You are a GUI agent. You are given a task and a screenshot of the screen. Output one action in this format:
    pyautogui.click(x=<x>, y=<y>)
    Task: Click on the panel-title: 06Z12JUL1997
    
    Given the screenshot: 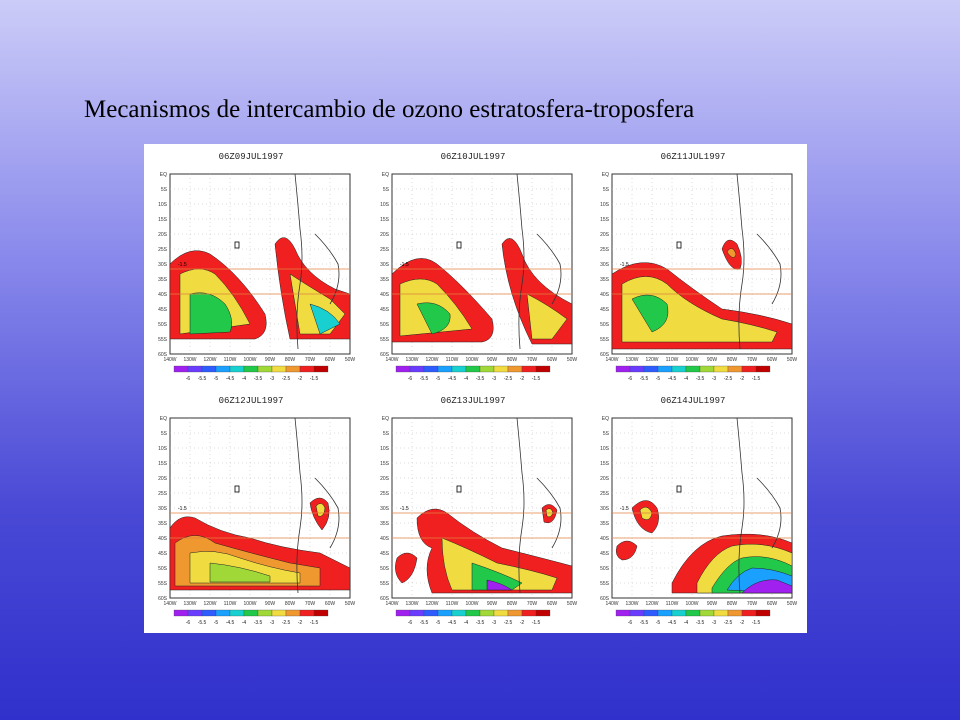 What is the action you would take?
    pyautogui.click(x=251, y=401)
    